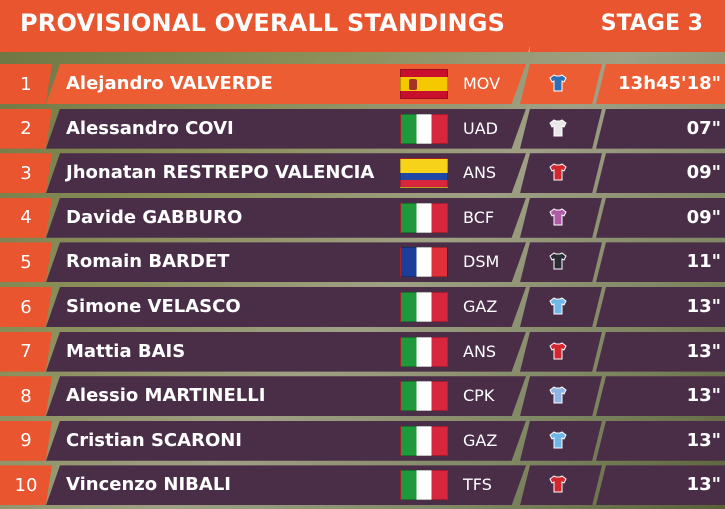 This screenshot has width=725, height=509. What do you see at coordinates (153, 306) in the screenshot?
I see `rider-name: Simone VELASCO` at bounding box center [153, 306].